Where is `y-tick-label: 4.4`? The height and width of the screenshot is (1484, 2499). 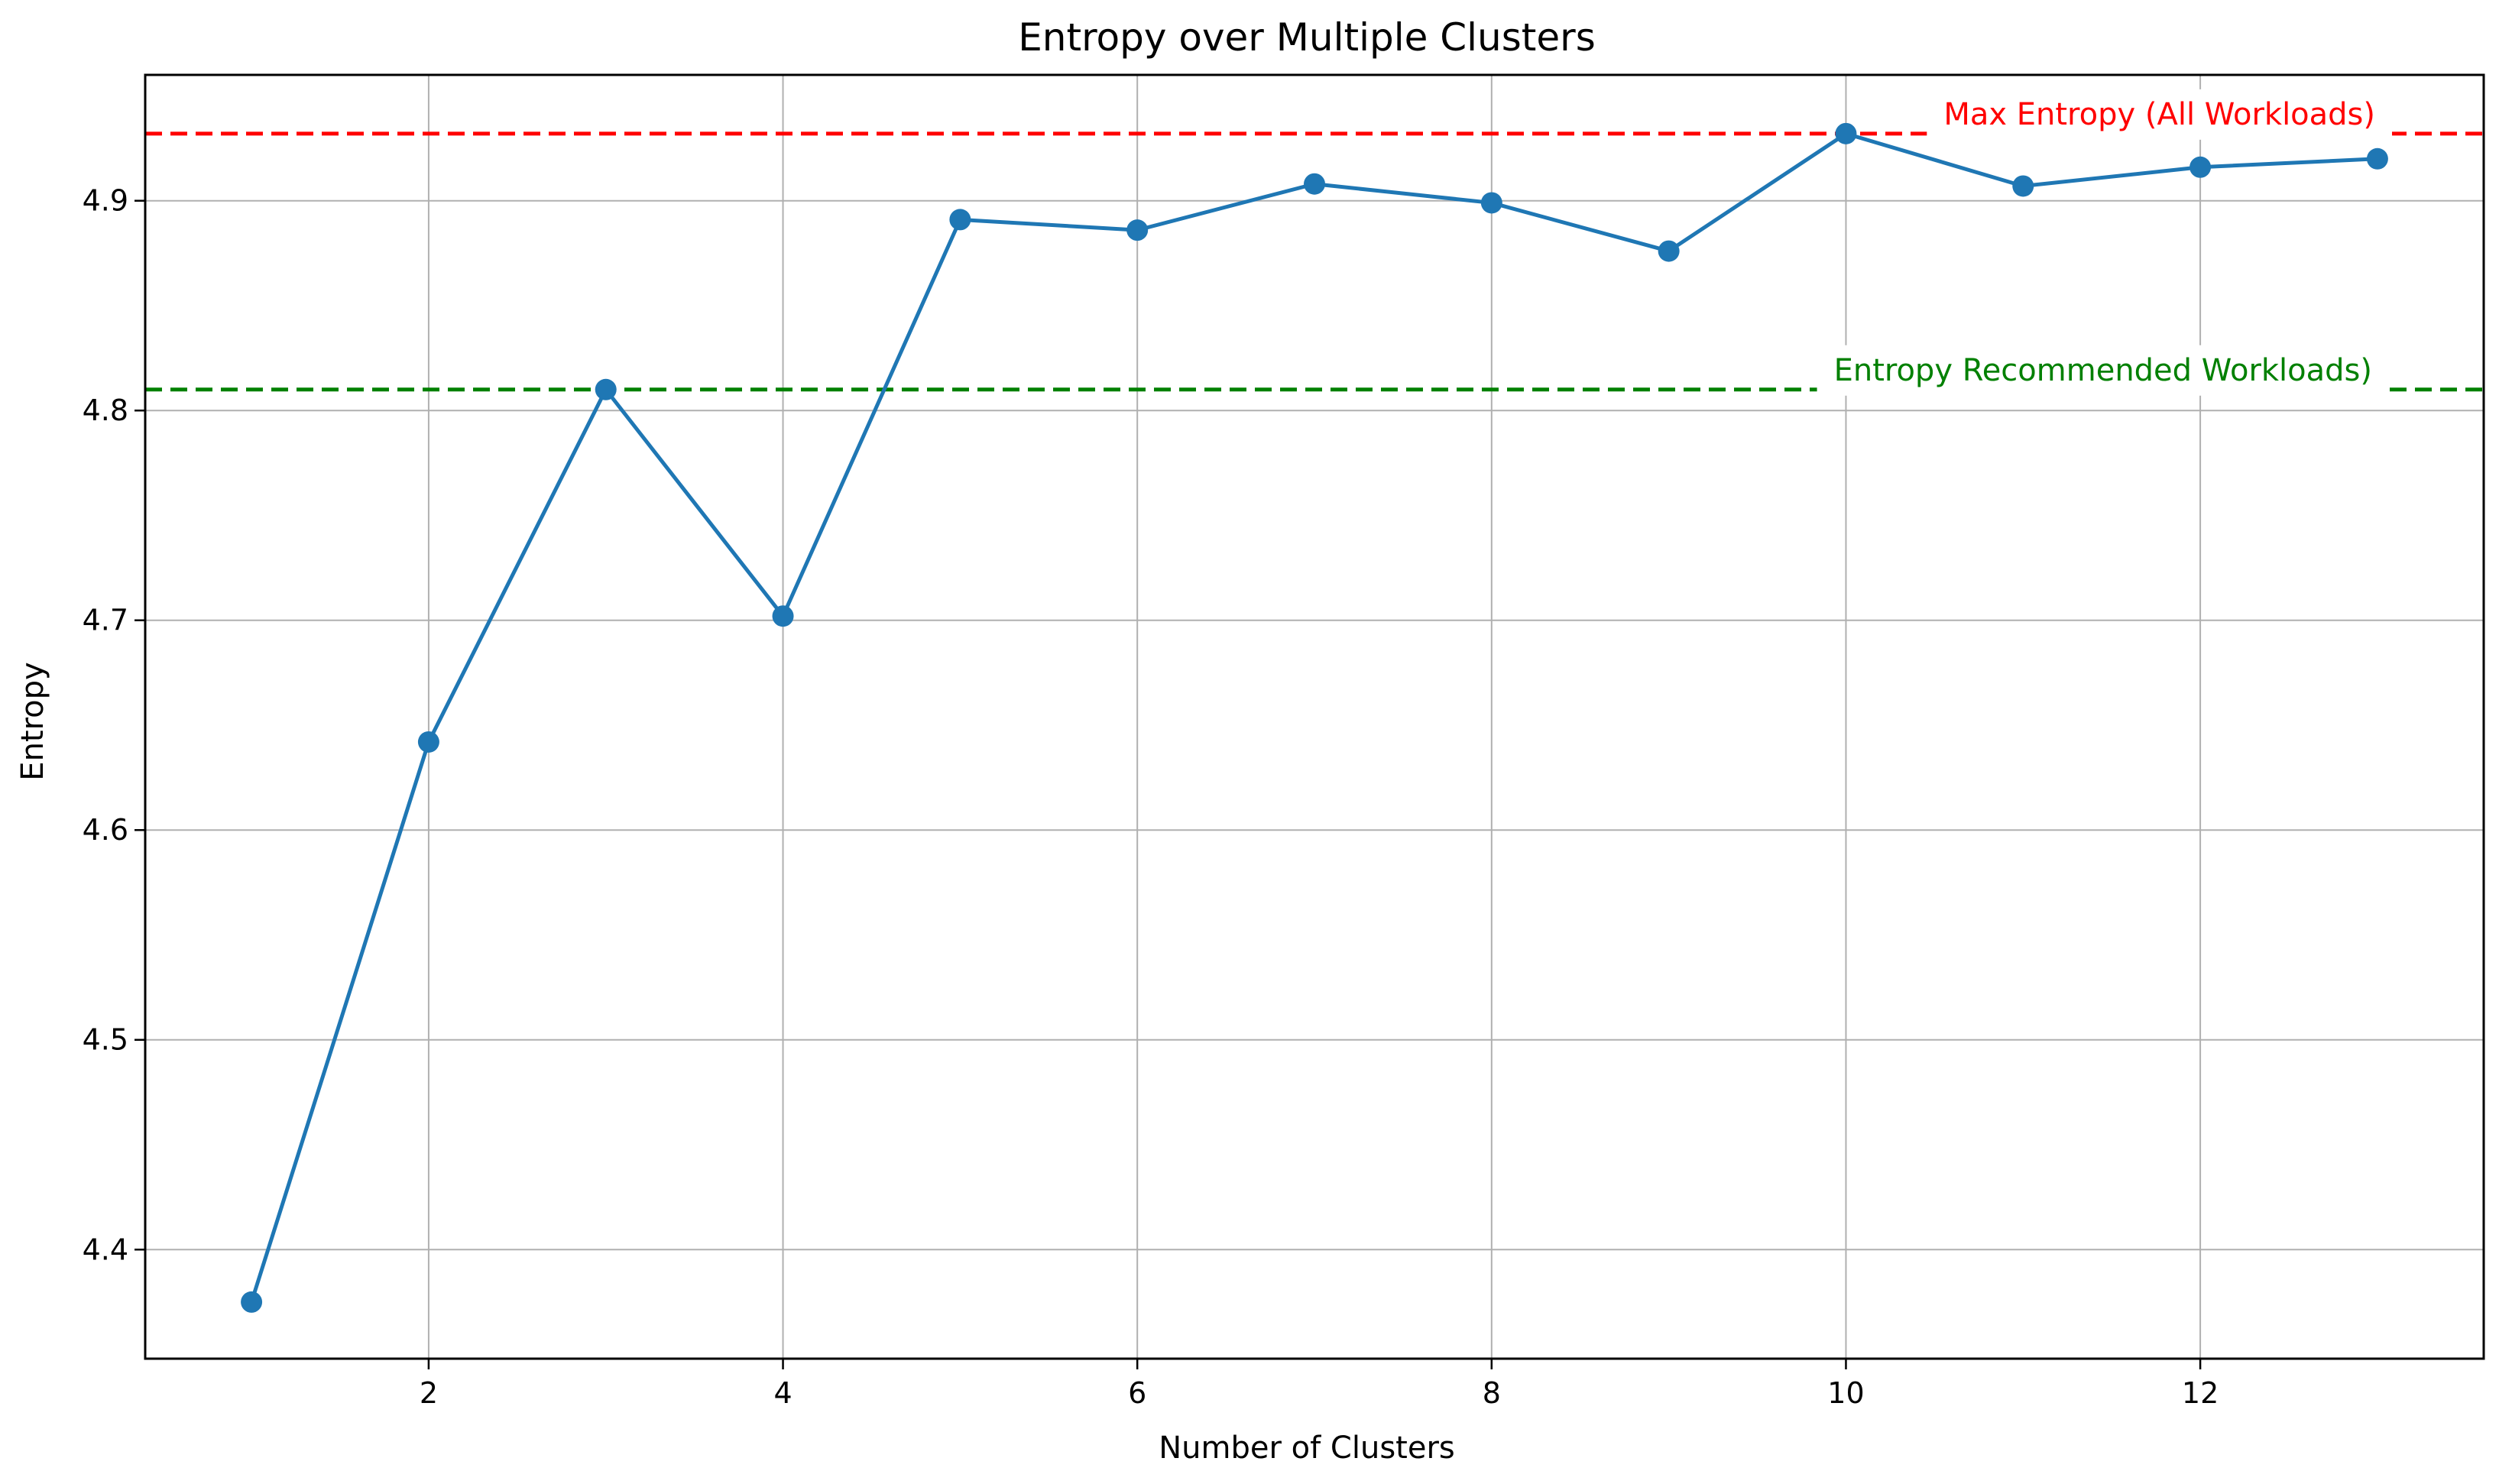 y-tick-label: 4.4 is located at coordinates (105, 1250).